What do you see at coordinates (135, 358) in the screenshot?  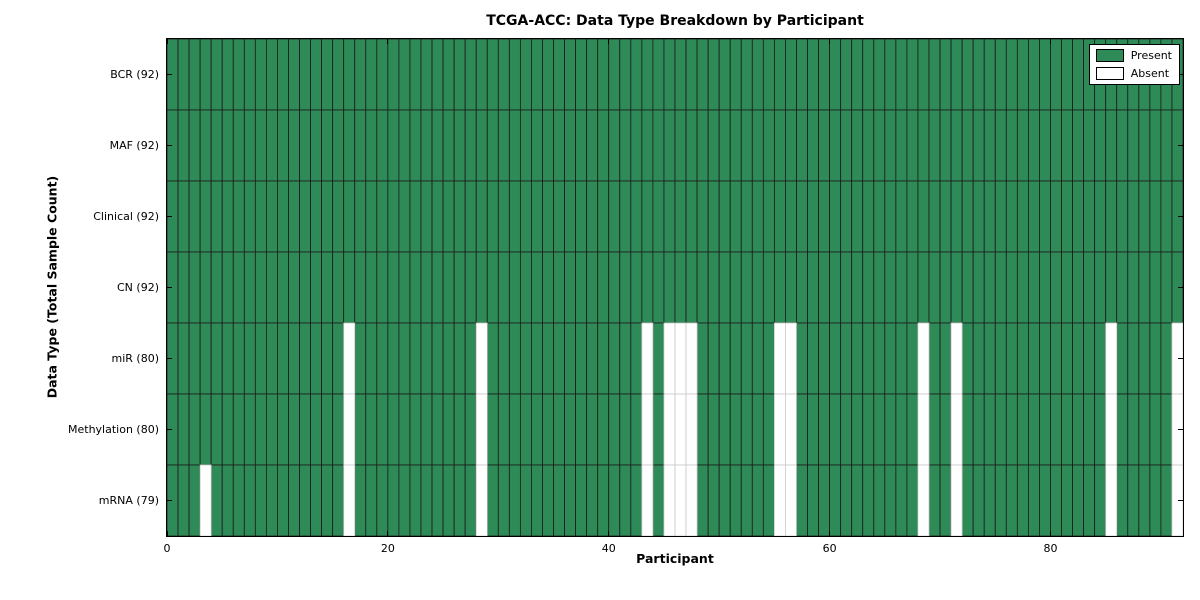 I see `y-tick-label: miR (80)` at bounding box center [135, 358].